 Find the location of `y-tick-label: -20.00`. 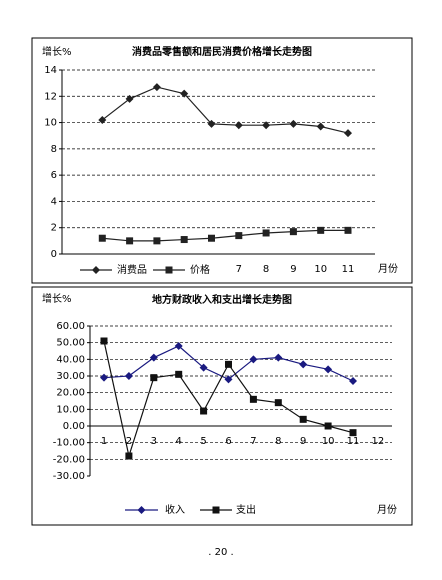

y-tick-label: -20.00 is located at coordinates (69, 459).